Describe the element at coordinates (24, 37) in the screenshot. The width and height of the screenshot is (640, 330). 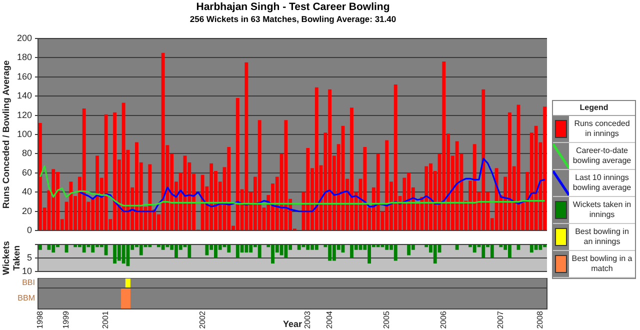
I see `y-tick-label: 200` at that location.